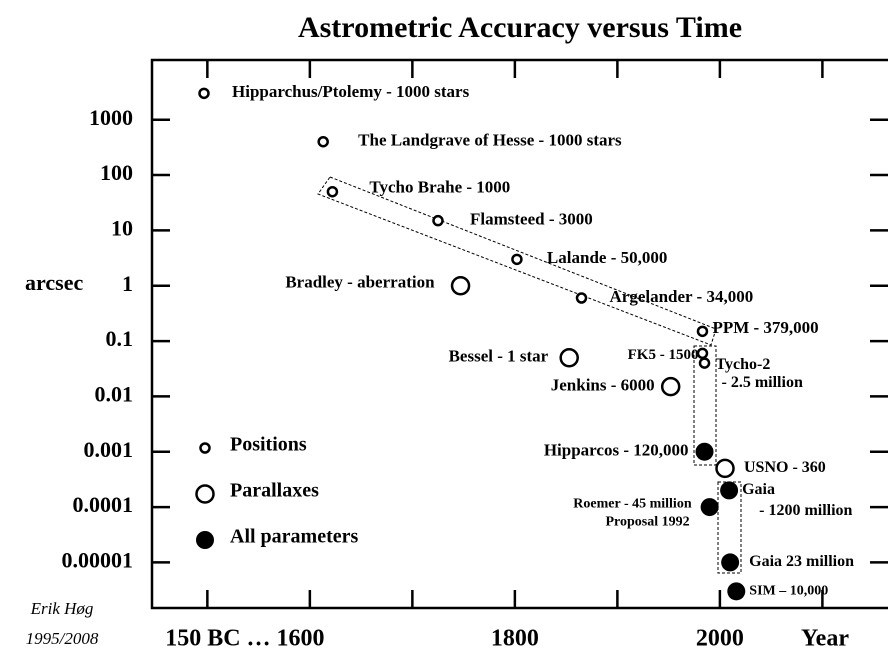 This screenshot has height=668, width=888. Describe the element at coordinates (765, 327) in the screenshot. I see `point-label: PPM - 379,000` at that location.